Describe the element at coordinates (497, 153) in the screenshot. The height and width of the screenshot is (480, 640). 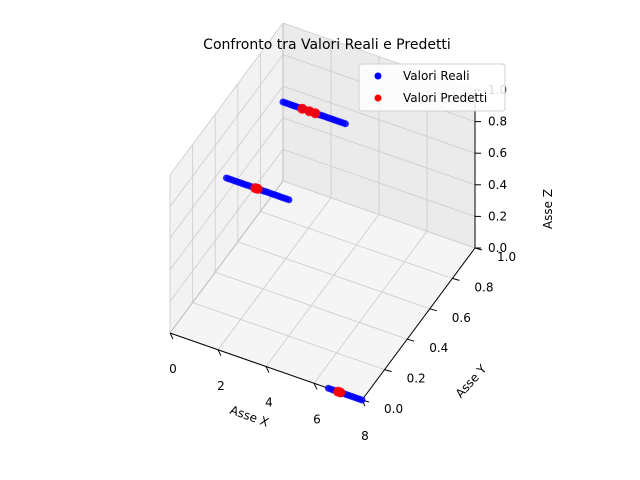
I see `z-tick-label: 0.6` at that location.